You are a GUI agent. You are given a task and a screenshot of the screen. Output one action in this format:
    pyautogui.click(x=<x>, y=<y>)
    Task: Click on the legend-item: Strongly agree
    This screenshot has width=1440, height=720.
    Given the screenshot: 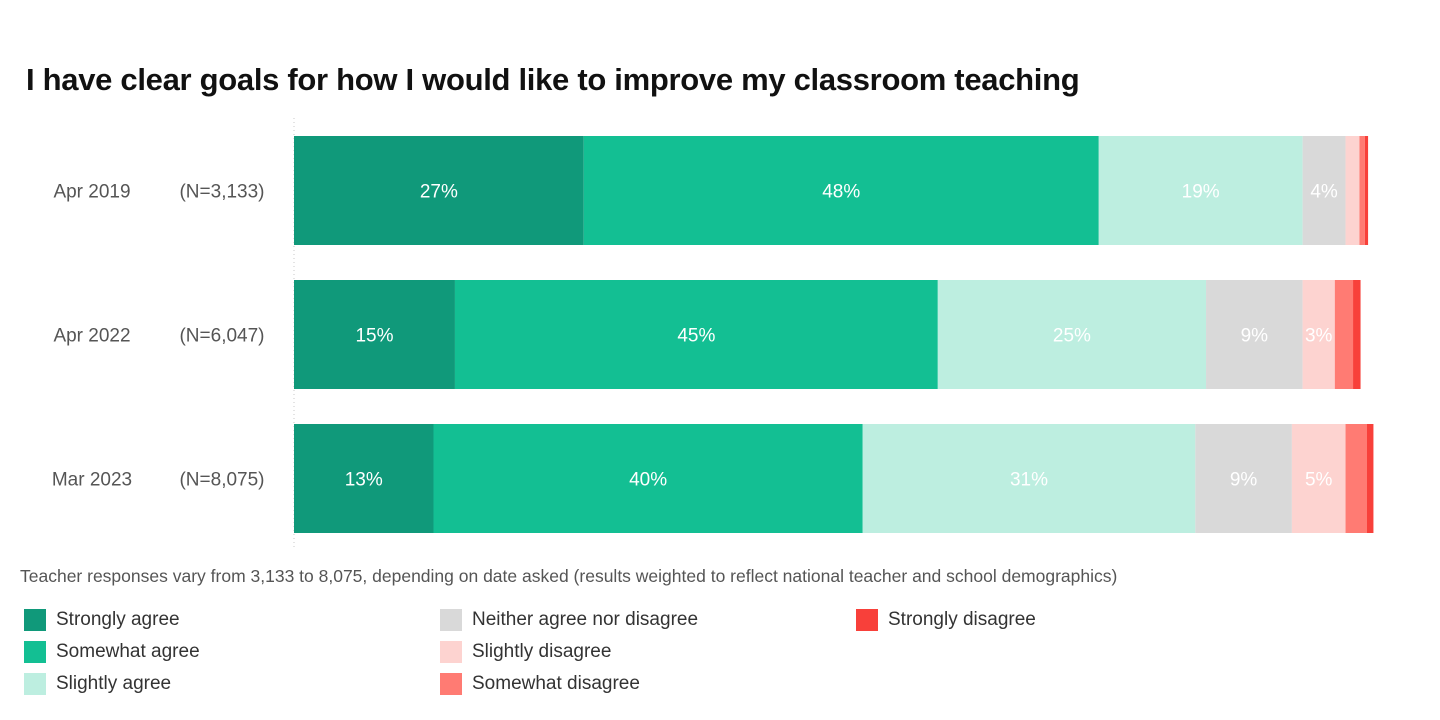 What is the action you would take?
    pyautogui.click(x=102, y=620)
    